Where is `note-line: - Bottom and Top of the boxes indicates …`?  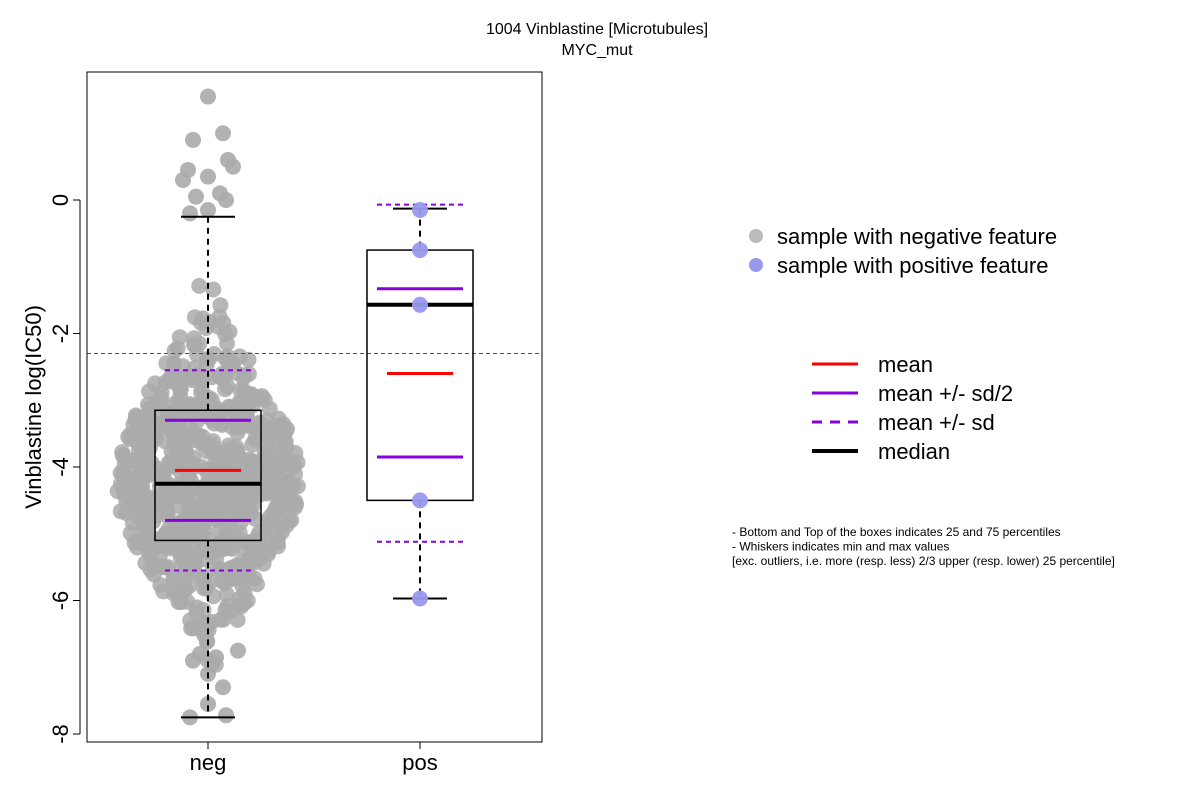 note-line: - Bottom and Top of the boxes indicates … is located at coordinates (896, 532).